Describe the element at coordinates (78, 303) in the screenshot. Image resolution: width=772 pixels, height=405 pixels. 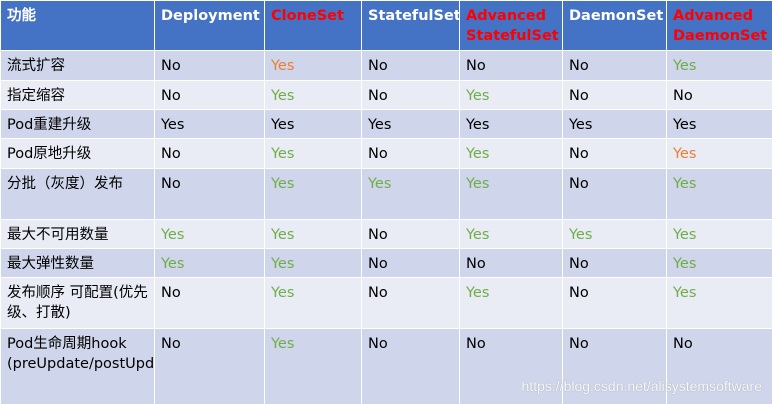
I see `feature-cell: 发布顺序 可配置(优先级、打散)` at that location.